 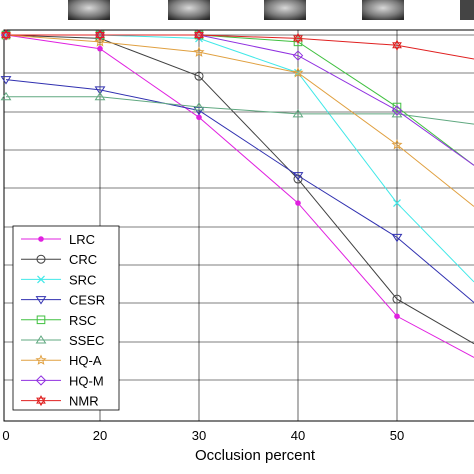 What do you see at coordinates (82, 239) in the screenshot?
I see `legend-label: LRC` at bounding box center [82, 239].